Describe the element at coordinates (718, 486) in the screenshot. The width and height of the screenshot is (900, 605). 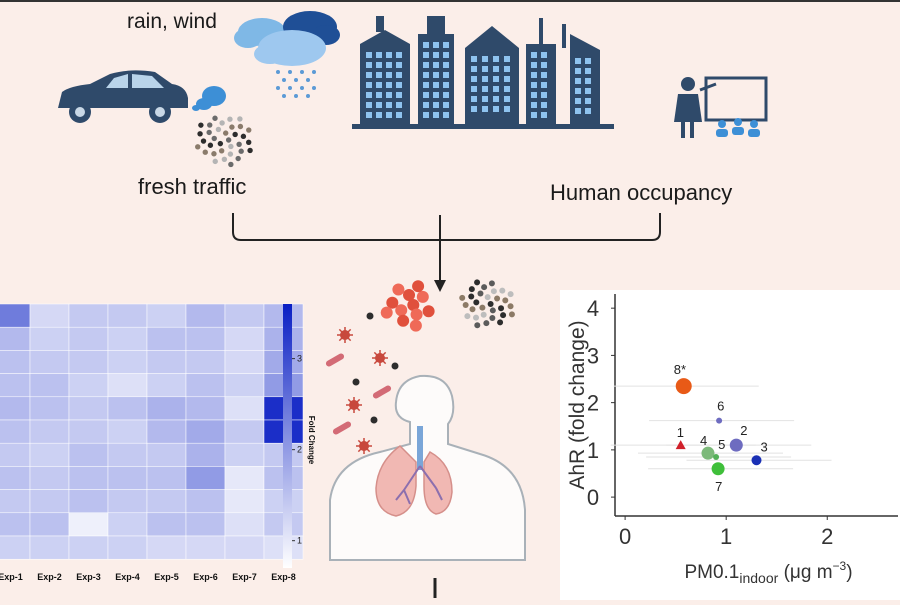
I see `data-point-label: 7` at that location.